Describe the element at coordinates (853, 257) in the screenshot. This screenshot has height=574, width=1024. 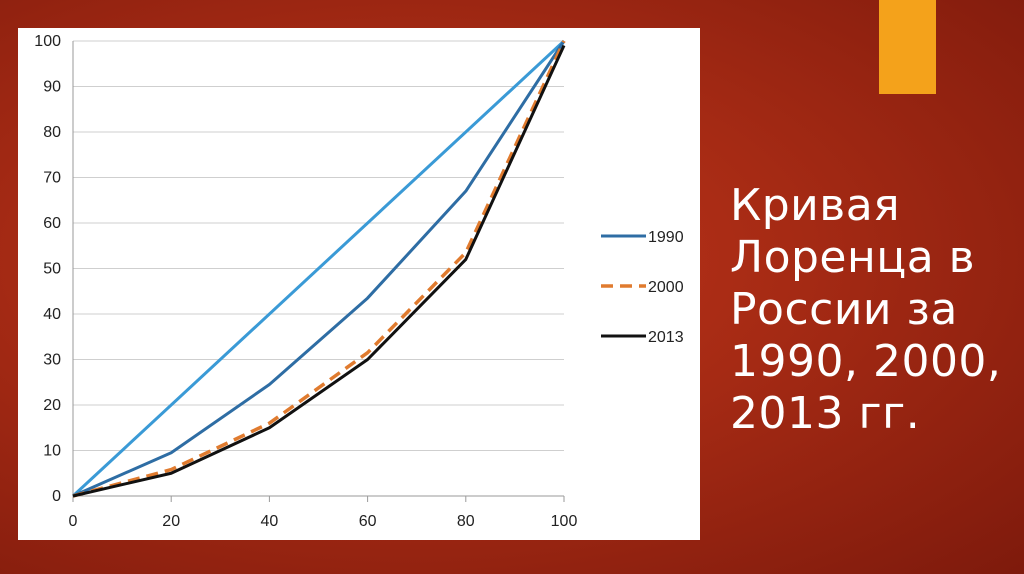
I see `title-line: Лоренца в` at that location.